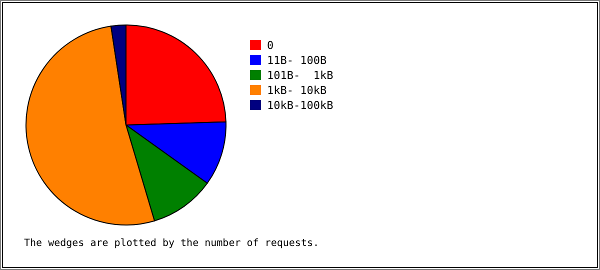  Describe the element at coordinates (172, 243) in the screenshot. I see `text: The wedges are plotted by the number of requests.` at that location.